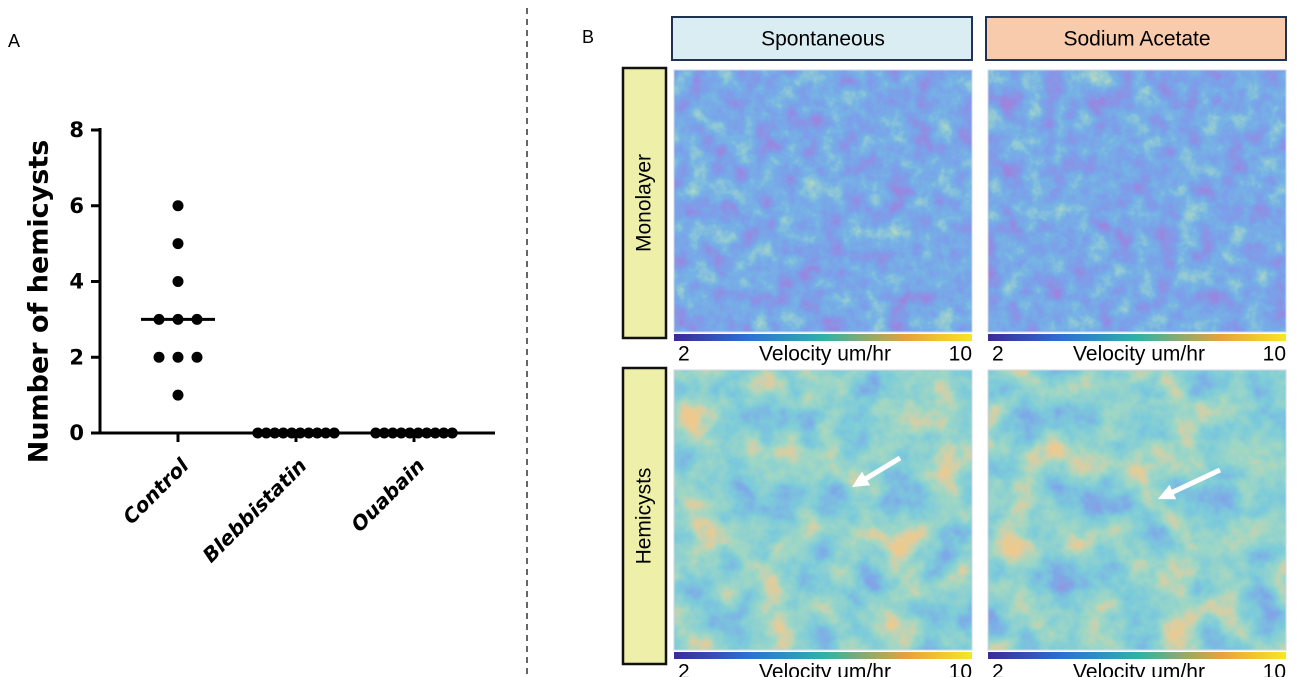  I want to click on row-header-text: Hemicysts, so click(644, 516).